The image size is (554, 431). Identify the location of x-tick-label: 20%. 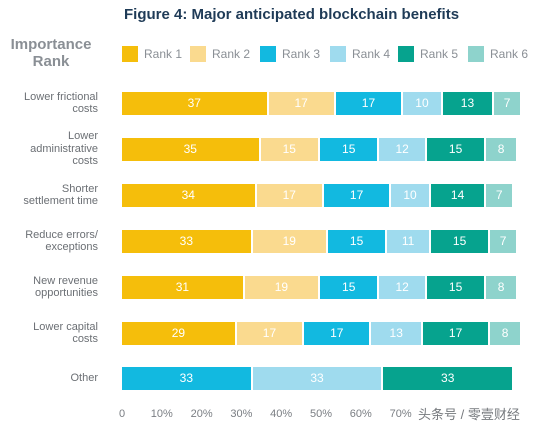
(201, 414).